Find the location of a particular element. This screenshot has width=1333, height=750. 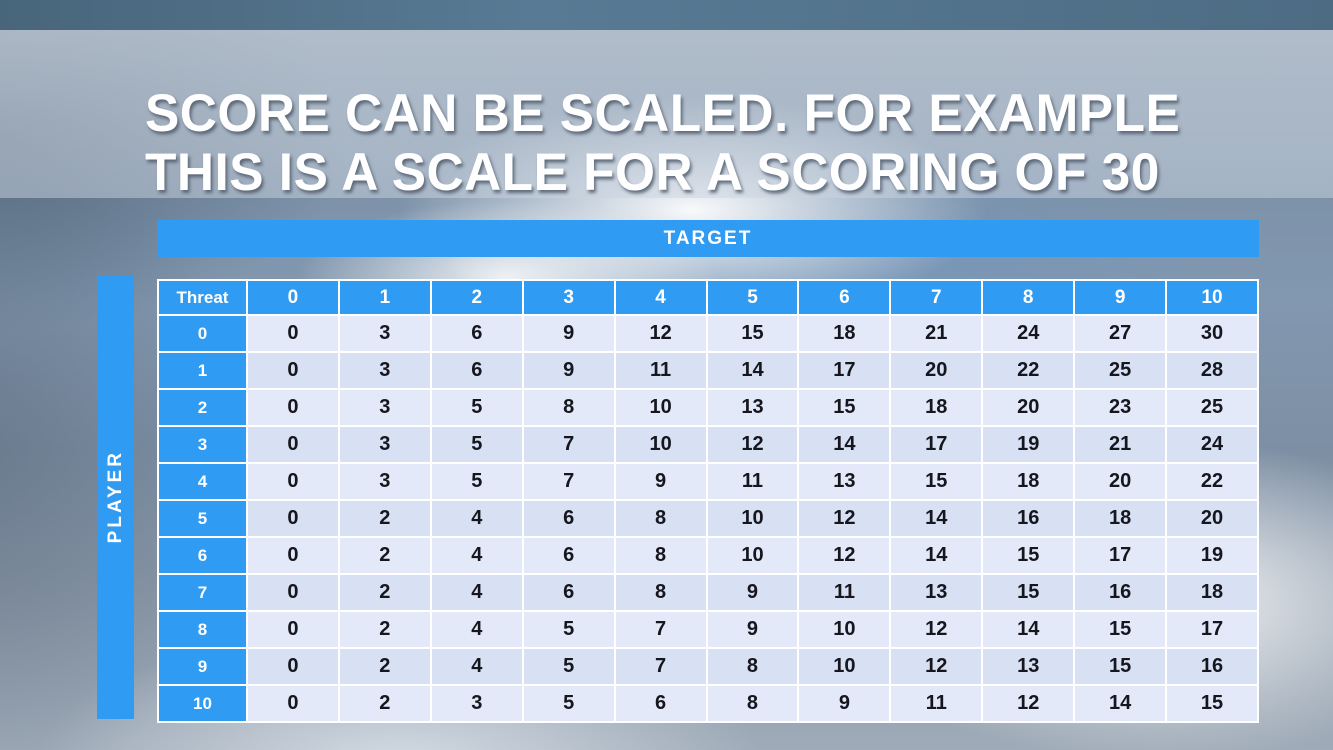

column-header: 4 is located at coordinates (660, 297).